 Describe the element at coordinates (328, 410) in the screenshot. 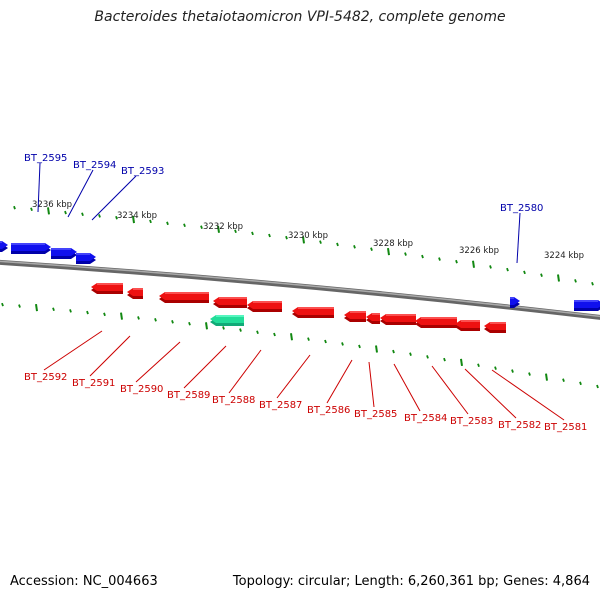

I see `gene-label-reverse: BT_2586` at that location.